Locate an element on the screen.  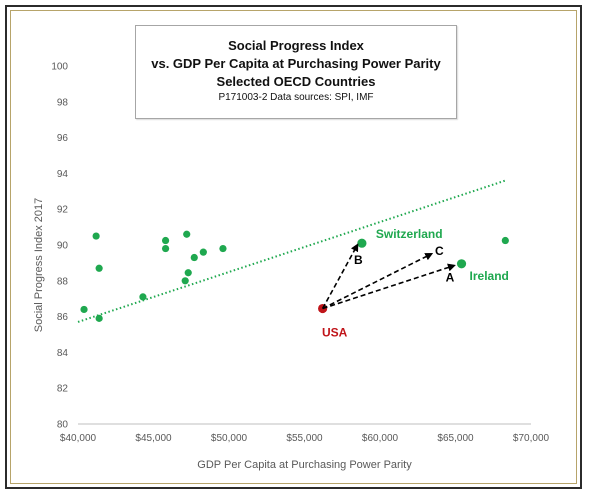
arrow-b is located at coordinates (340, 276).